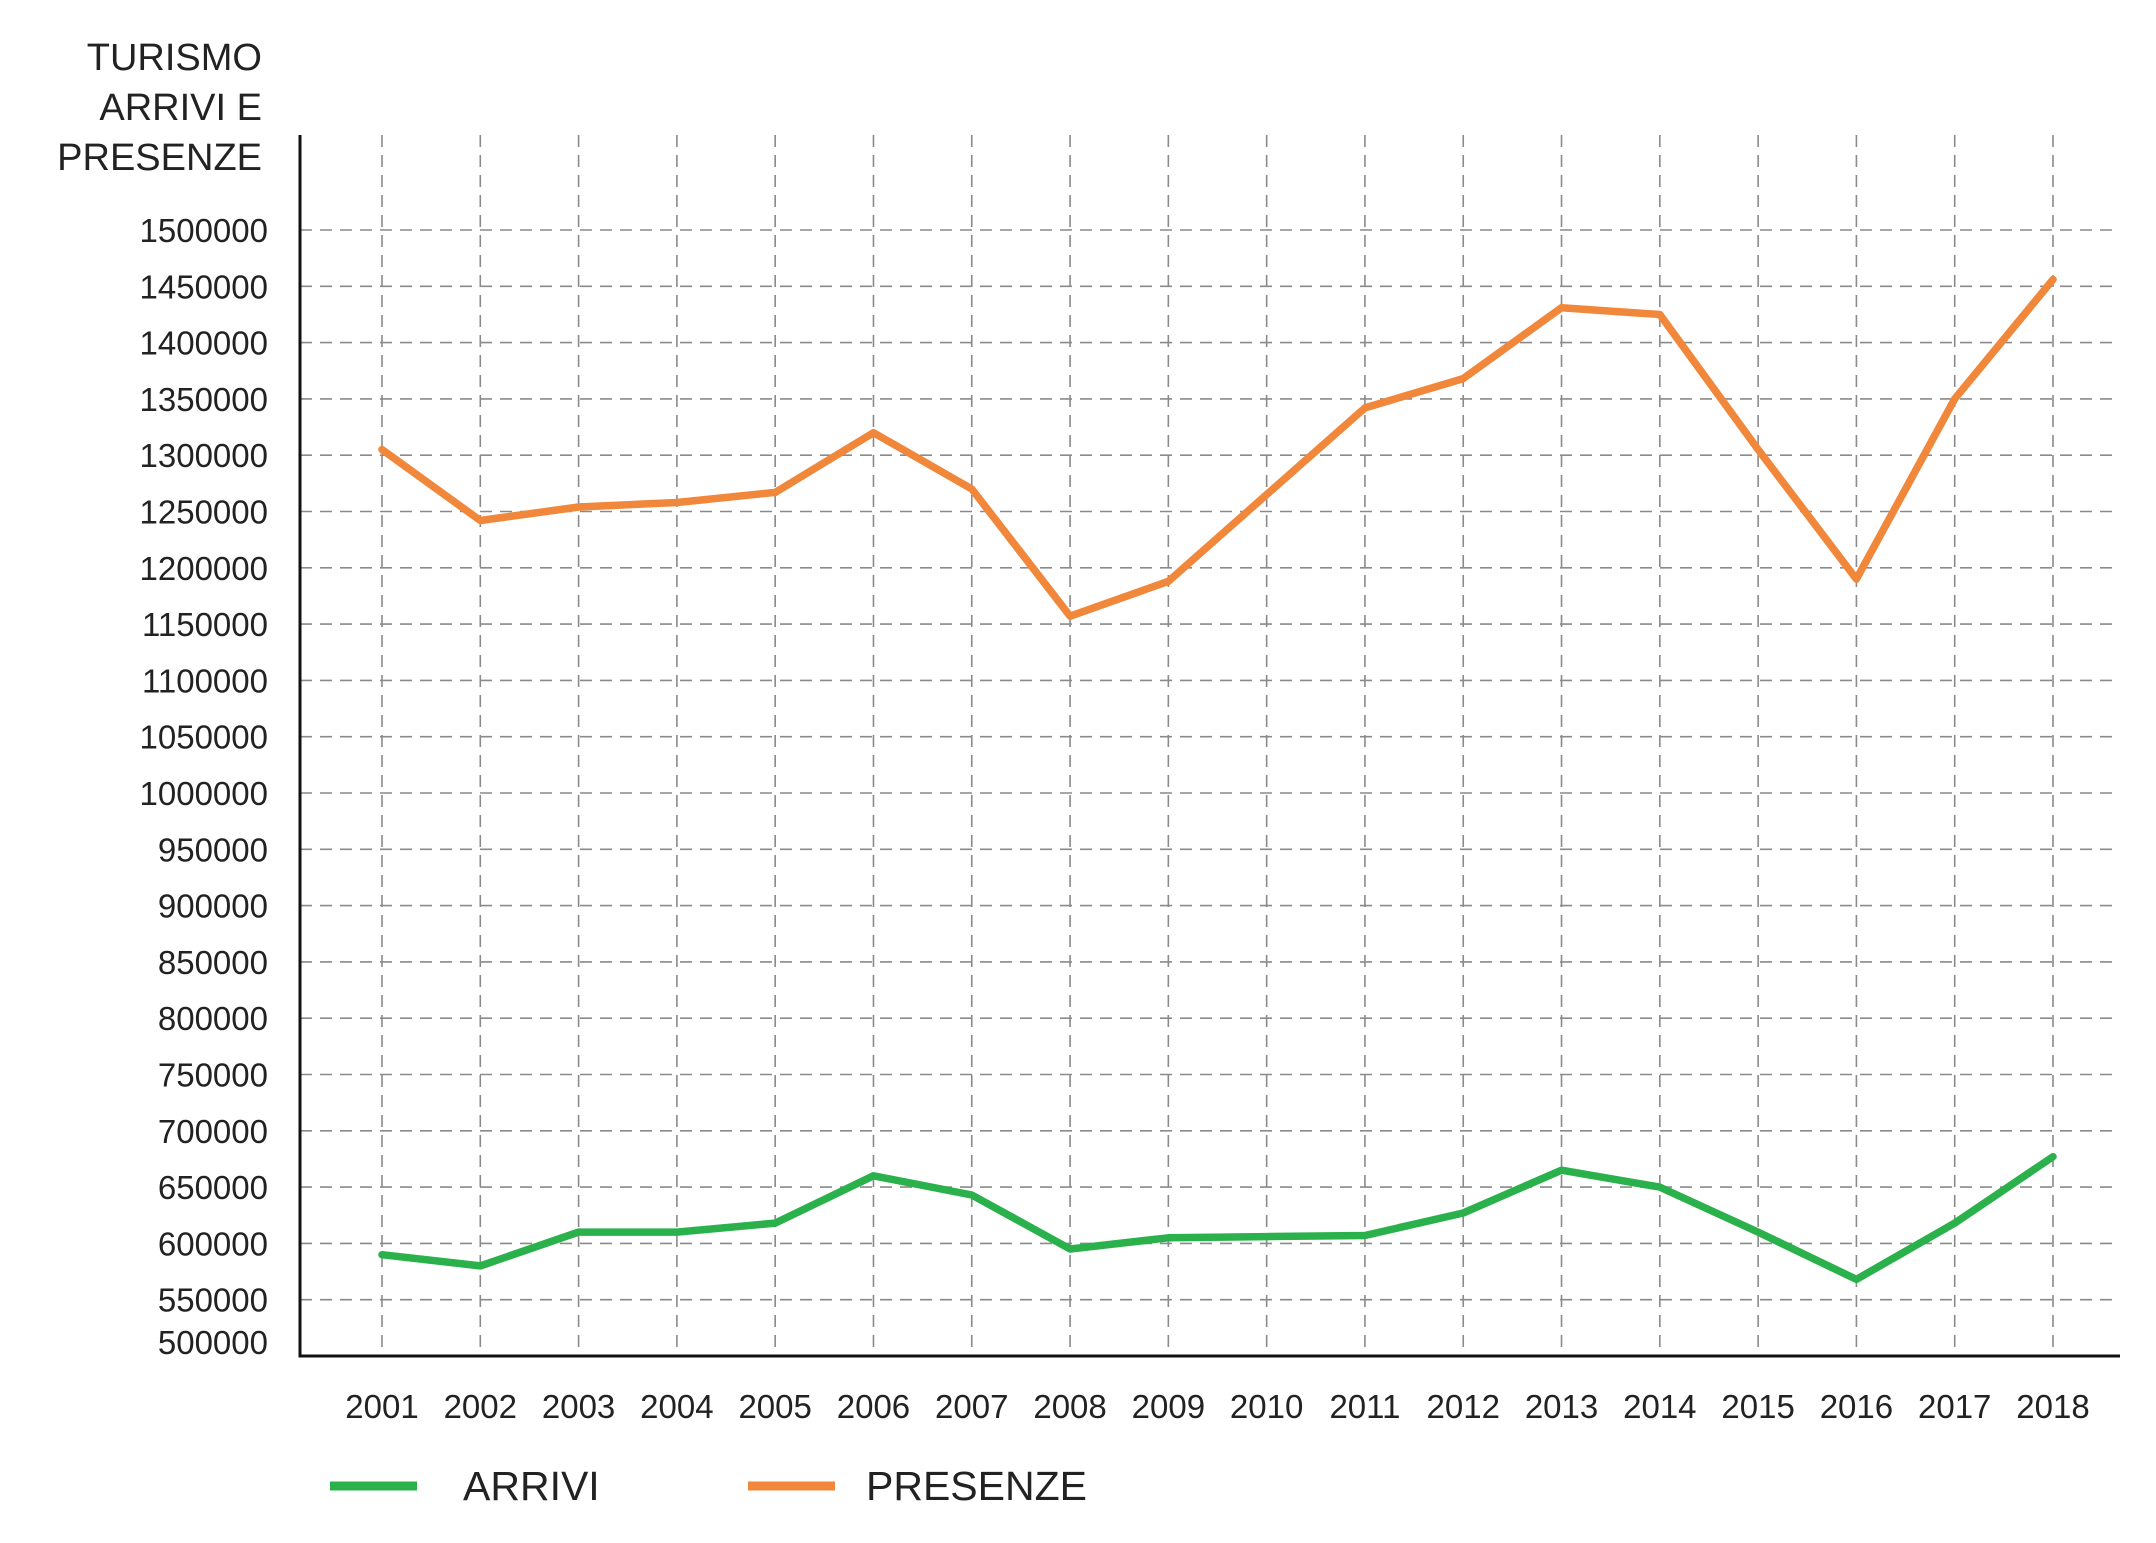 Image resolution: width=2156 pixels, height=1543 pixels. I want to click on y-tick-label: 1300000, so click(204, 455).